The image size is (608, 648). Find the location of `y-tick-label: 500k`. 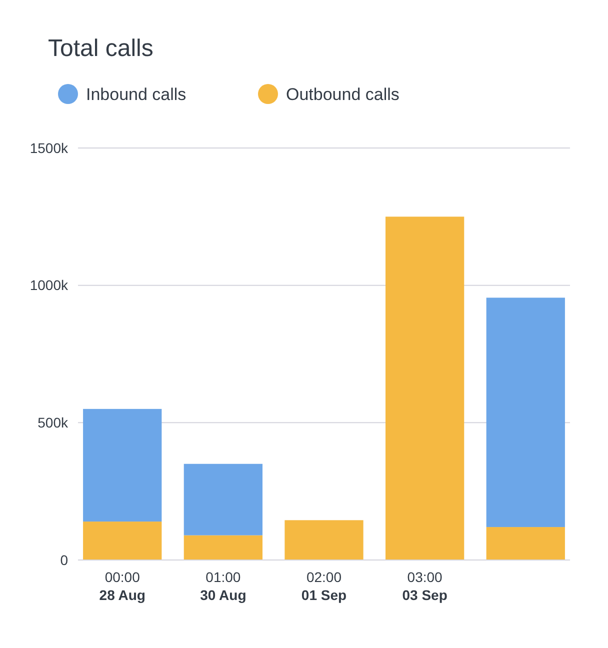

y-tick-label: 500k is located at coordinates (53, 422).